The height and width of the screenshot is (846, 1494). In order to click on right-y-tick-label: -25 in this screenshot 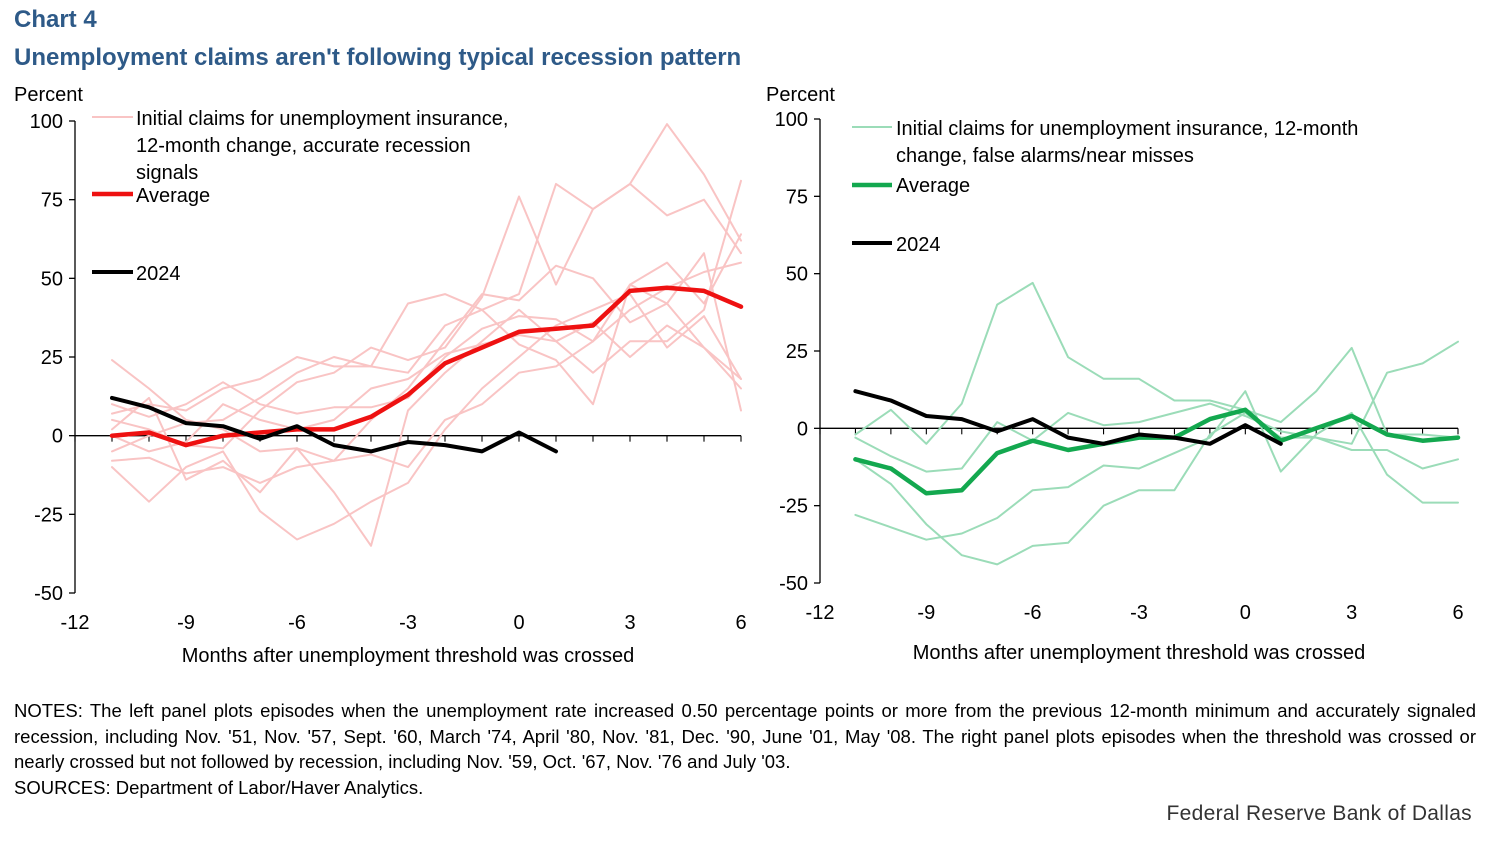, I will do `click(793, 507)`.